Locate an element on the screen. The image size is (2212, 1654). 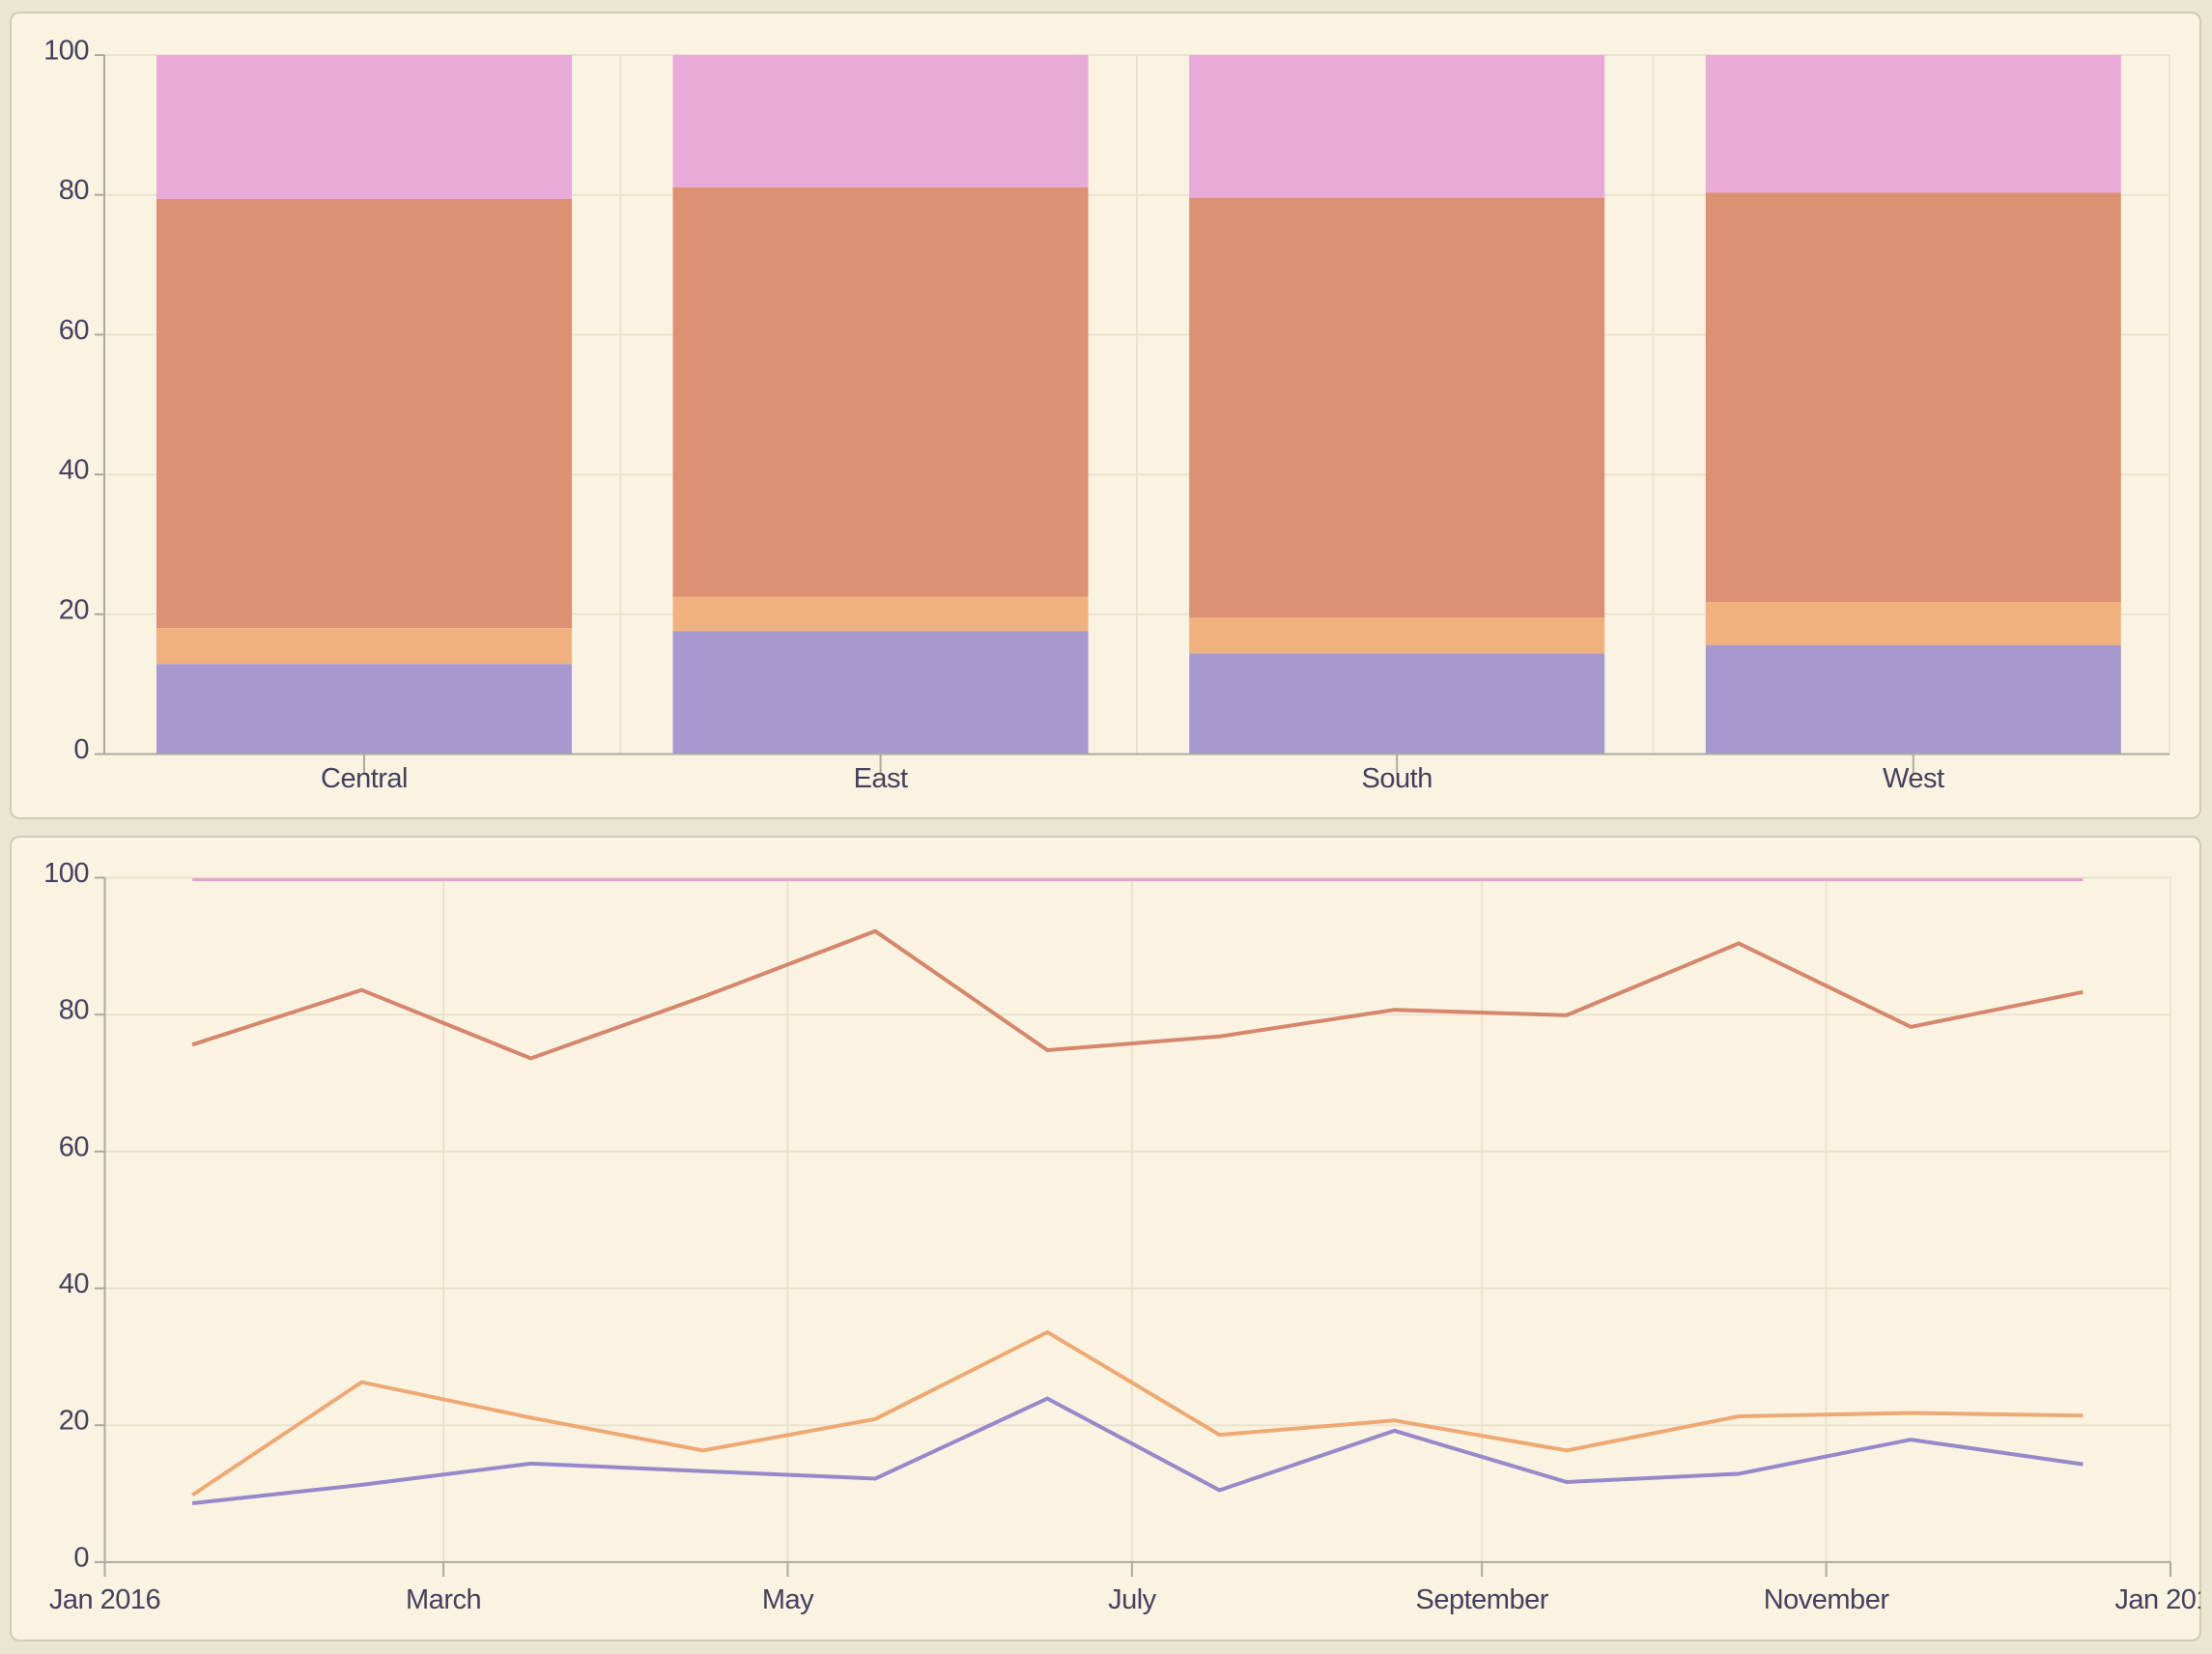
svg-text: May is located at coordinates (788, 1599).